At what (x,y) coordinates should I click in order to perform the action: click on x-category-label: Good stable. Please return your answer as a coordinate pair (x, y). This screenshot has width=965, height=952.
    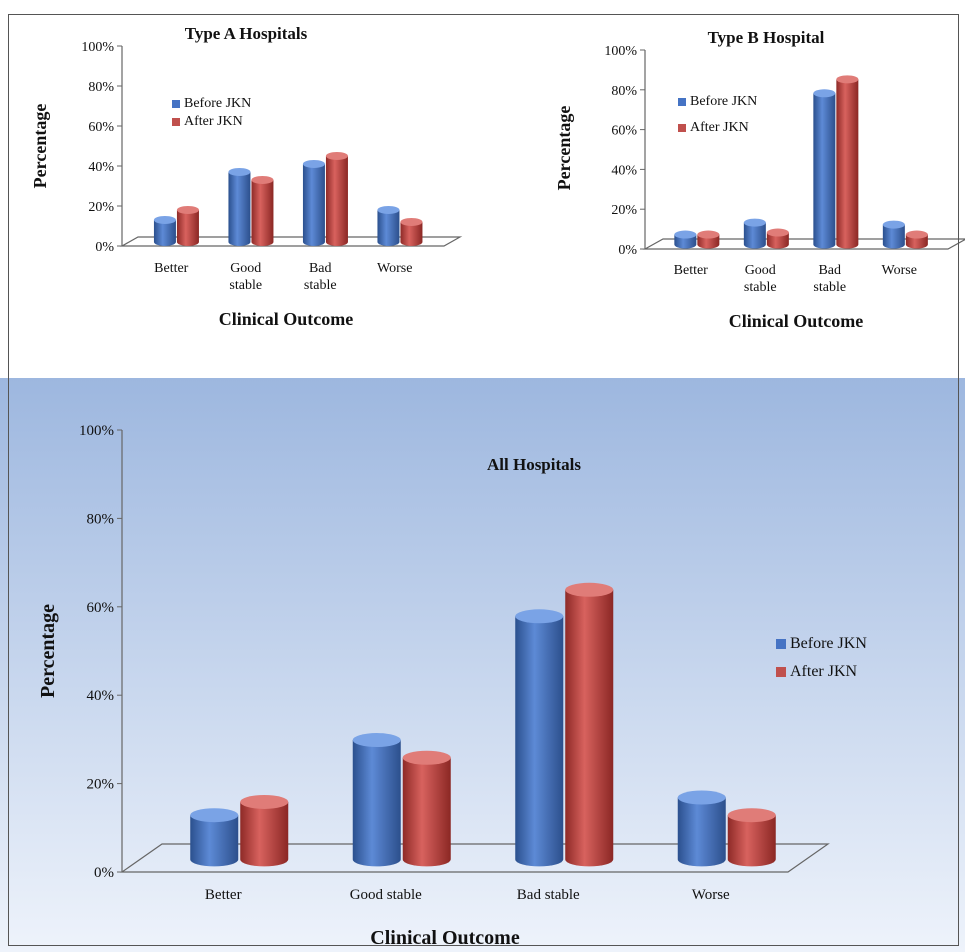
    Looking at the image, I should click on (386, 895).